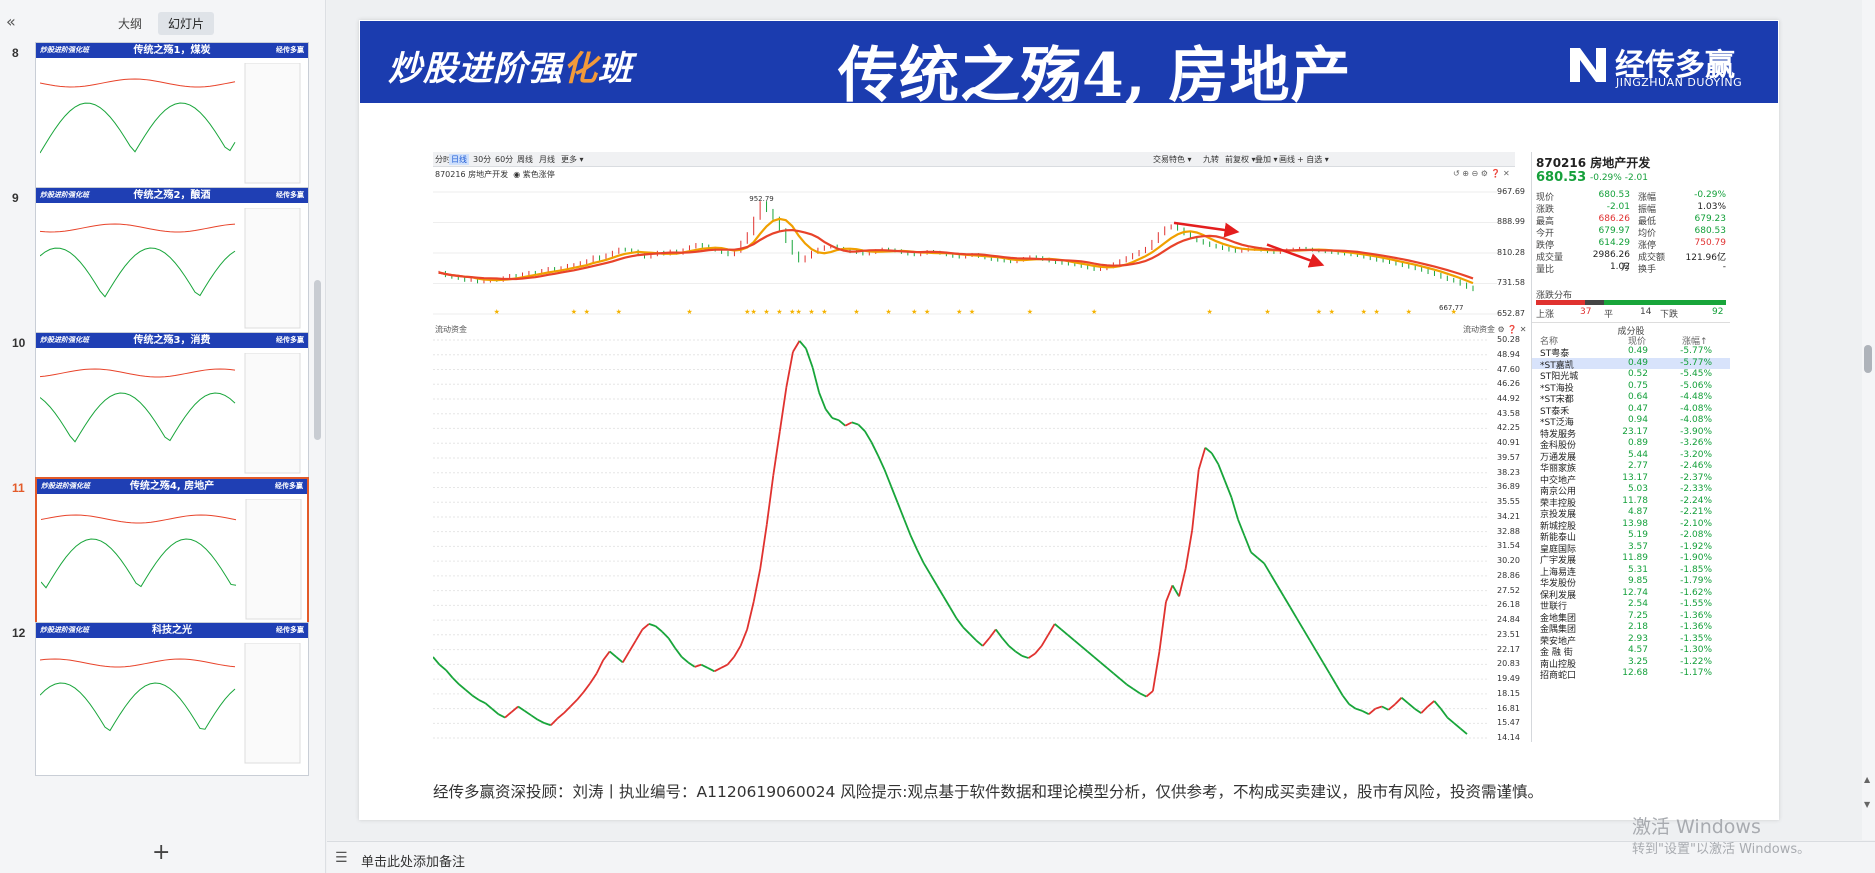 The image size is (1875, 873). What do you see at coordinates (1631, 502) in the screenshot?
I see `constituent-row: 荣丰控股 11.78 -2.24%` at bounding box center [1631, 502].